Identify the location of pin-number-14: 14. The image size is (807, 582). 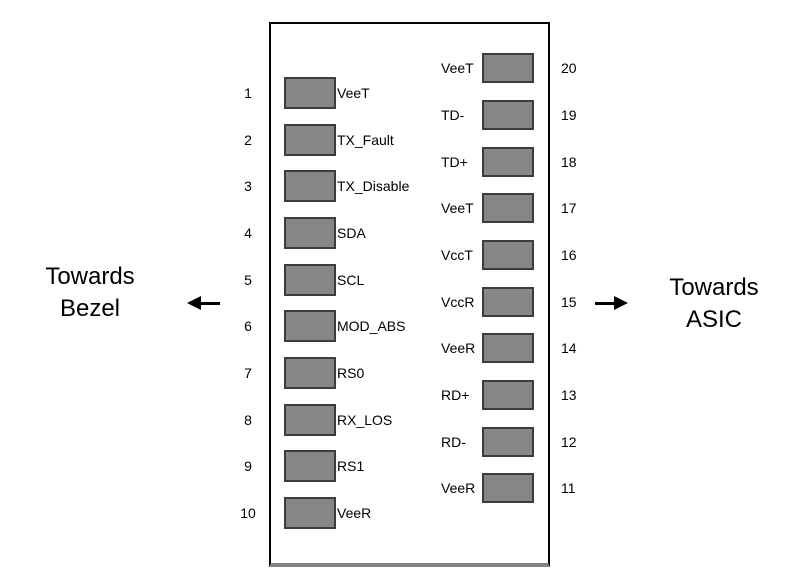
(569, 348).